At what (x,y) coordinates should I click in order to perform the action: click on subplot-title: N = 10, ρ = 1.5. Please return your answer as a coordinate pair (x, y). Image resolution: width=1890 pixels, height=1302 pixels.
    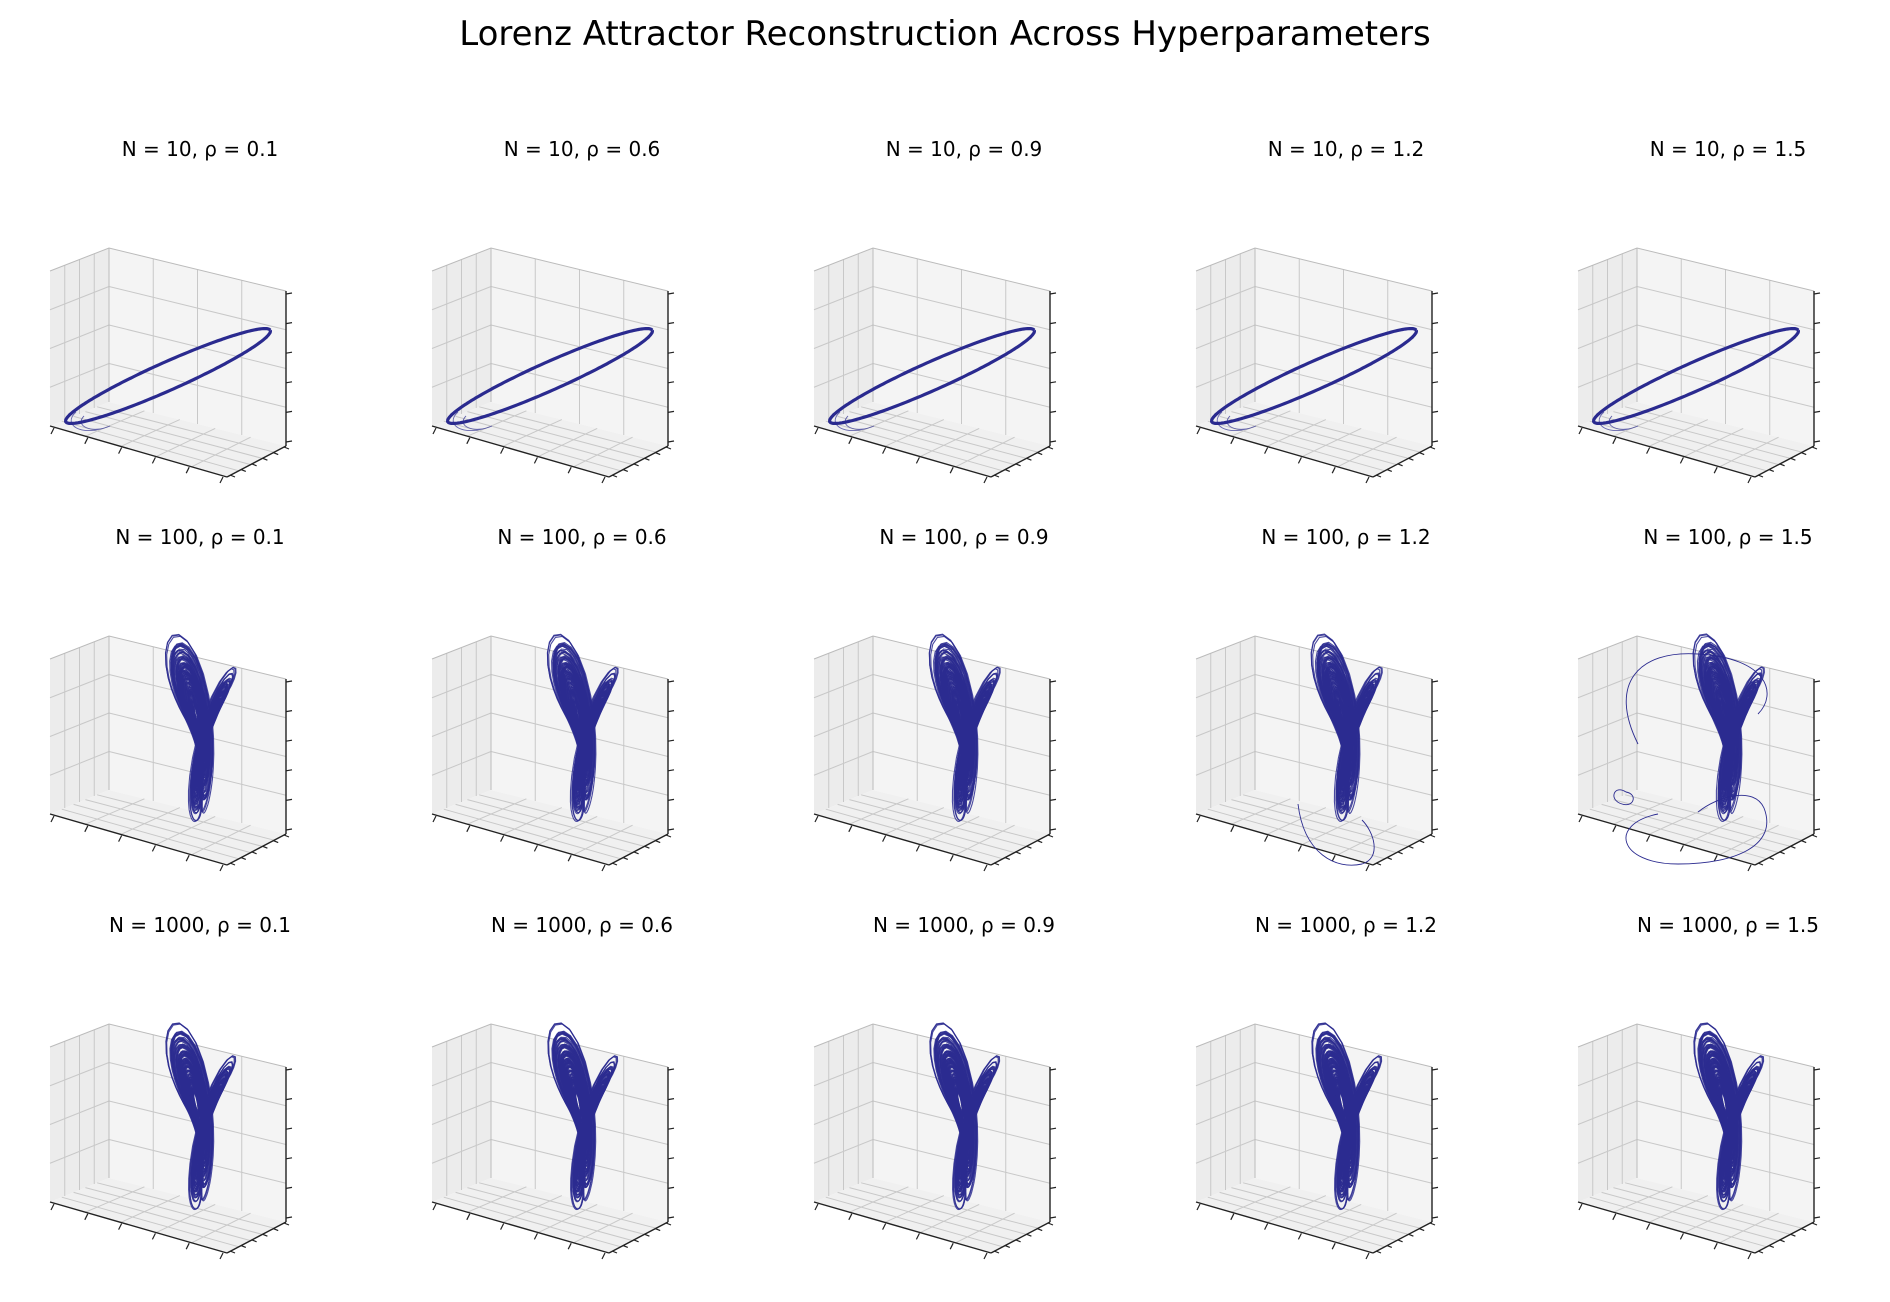
    Looking at the image, I should click on (1728, 149).